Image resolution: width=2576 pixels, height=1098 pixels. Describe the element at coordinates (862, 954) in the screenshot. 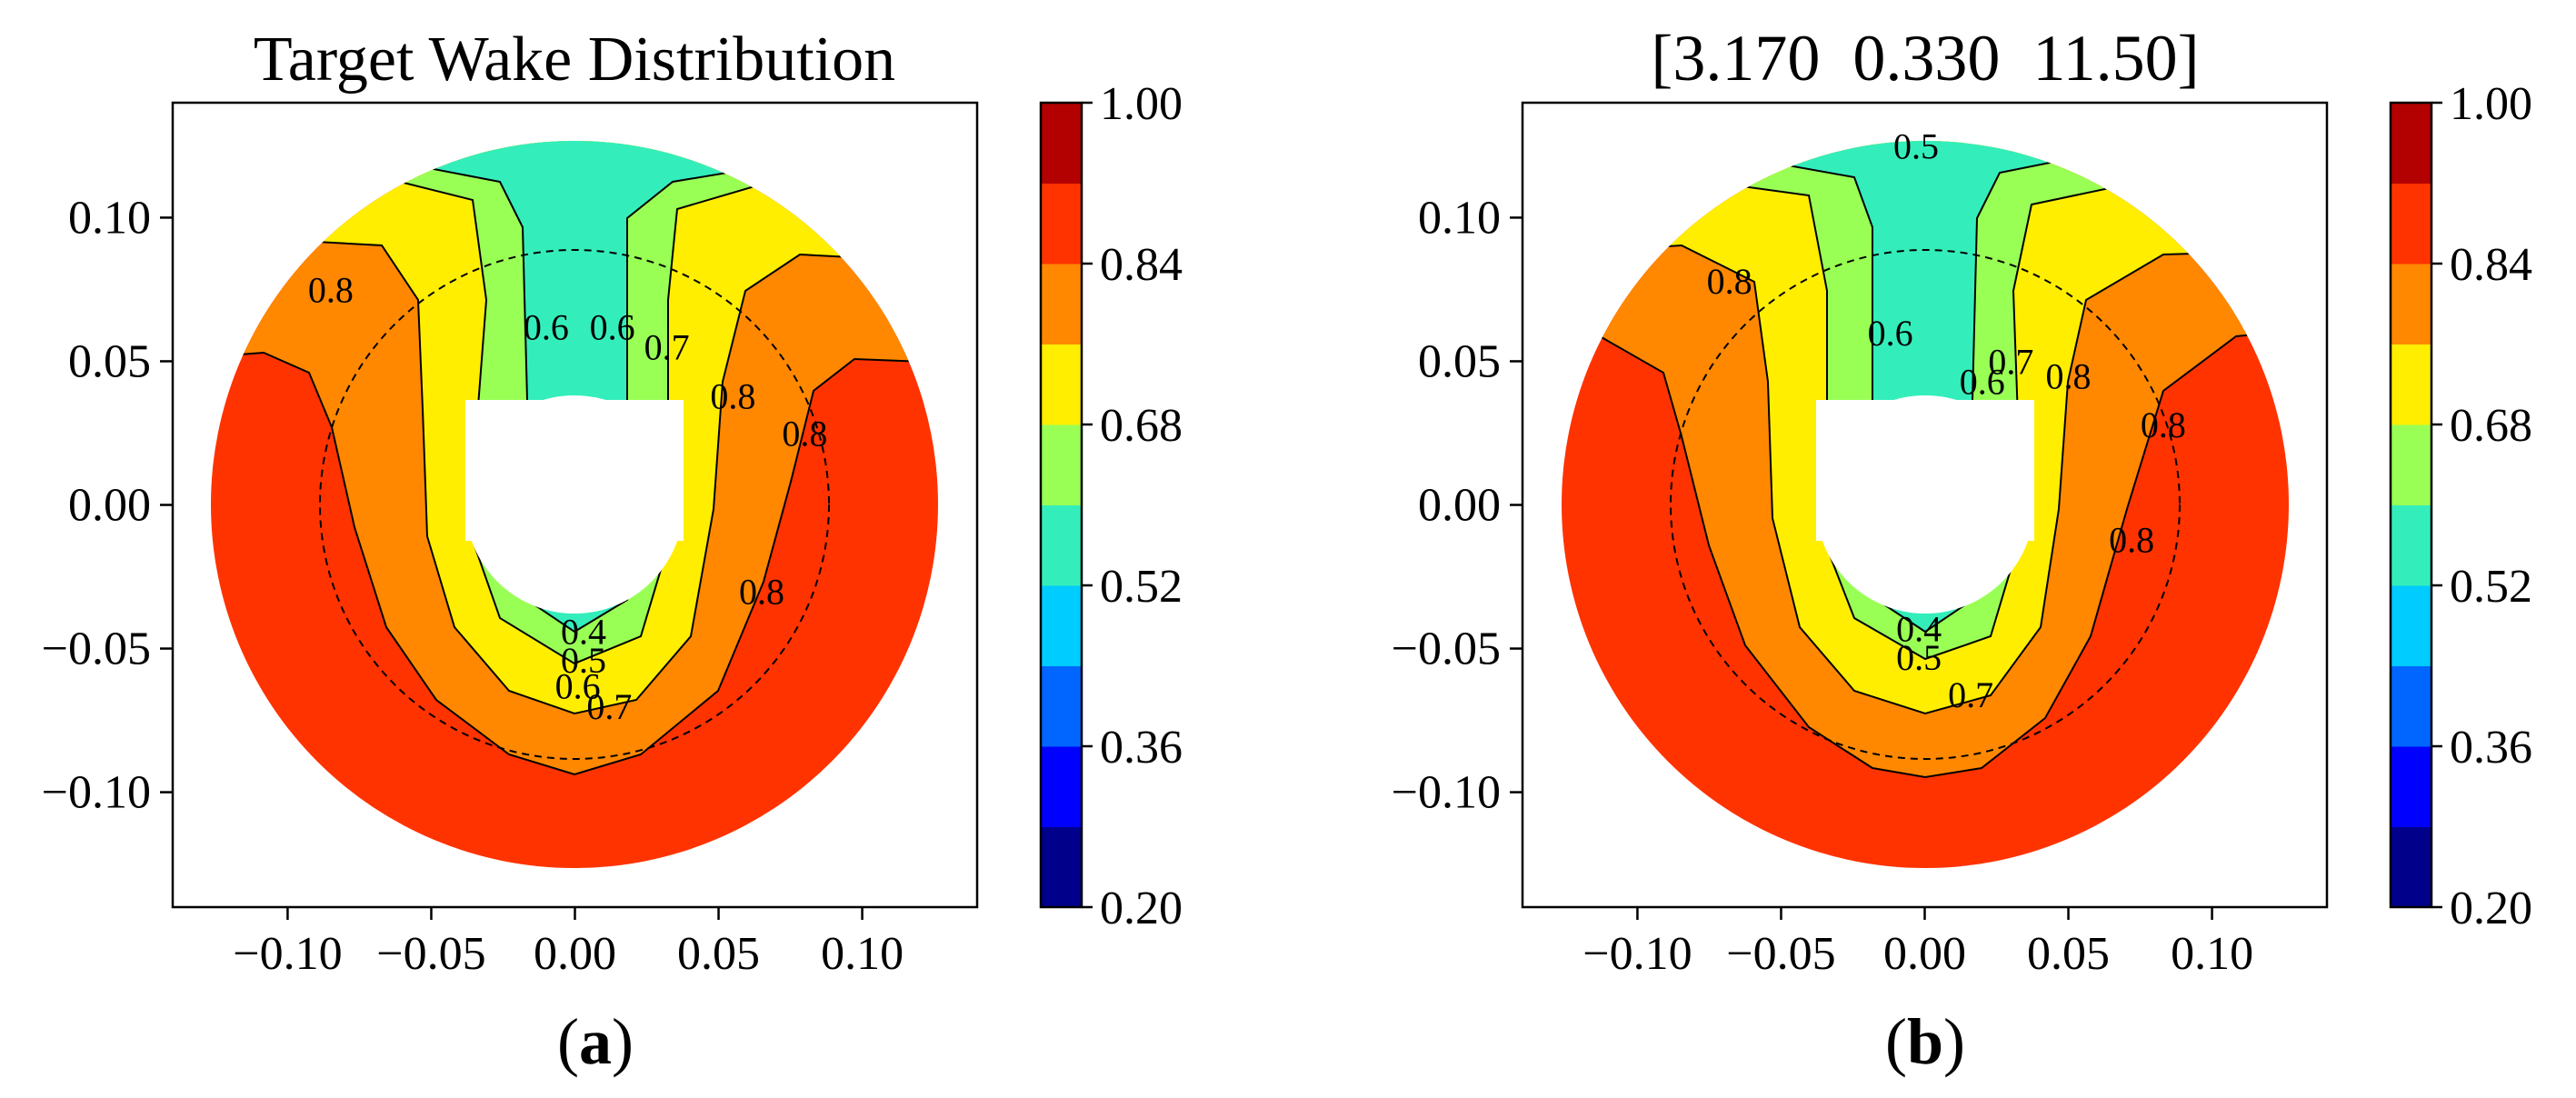

I see `x-tick-label-a: 0.10` at that location.